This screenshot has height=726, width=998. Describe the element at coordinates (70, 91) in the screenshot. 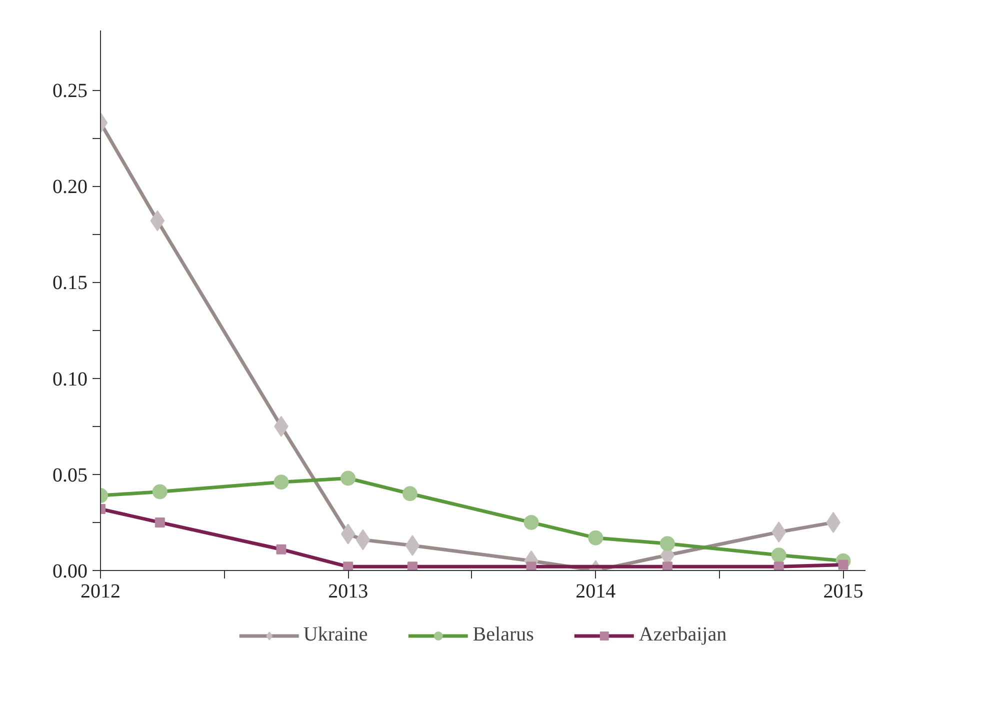

I see `y-tick-label: 0.25` at that location.